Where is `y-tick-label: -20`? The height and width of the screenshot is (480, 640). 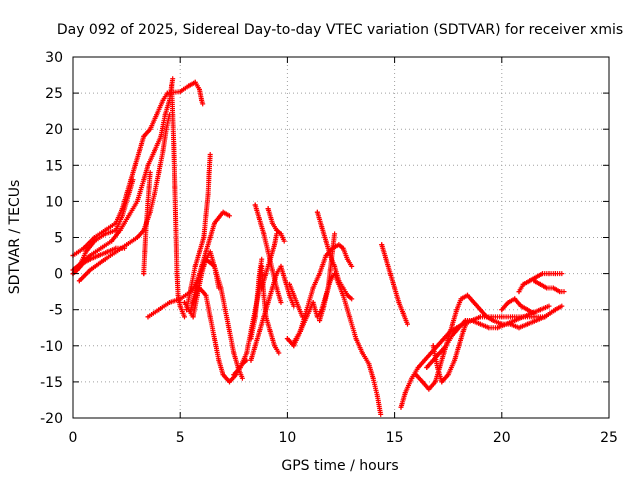
y-tick-label: -20 is located at coordinates (51, 419).